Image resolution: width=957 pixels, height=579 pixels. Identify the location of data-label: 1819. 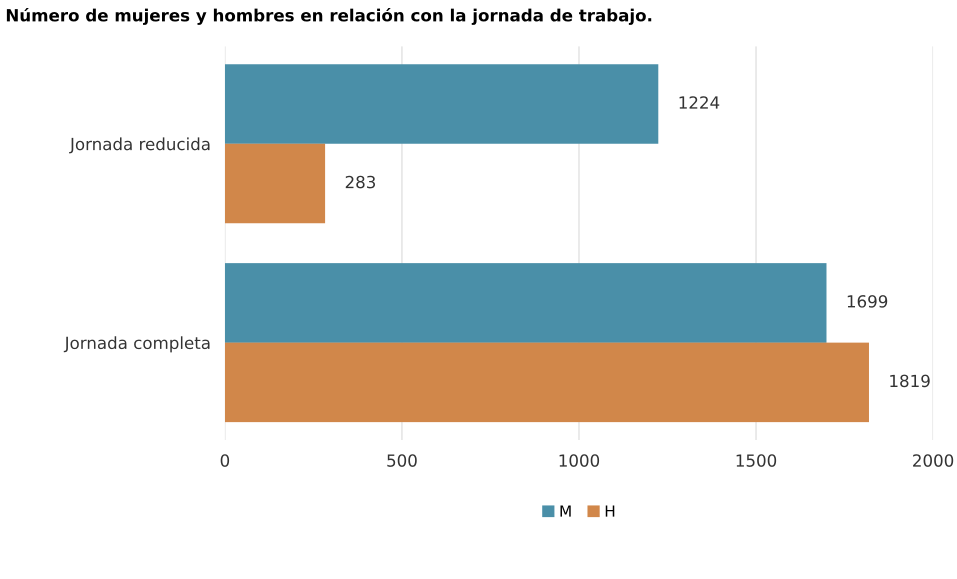
(910, 381).